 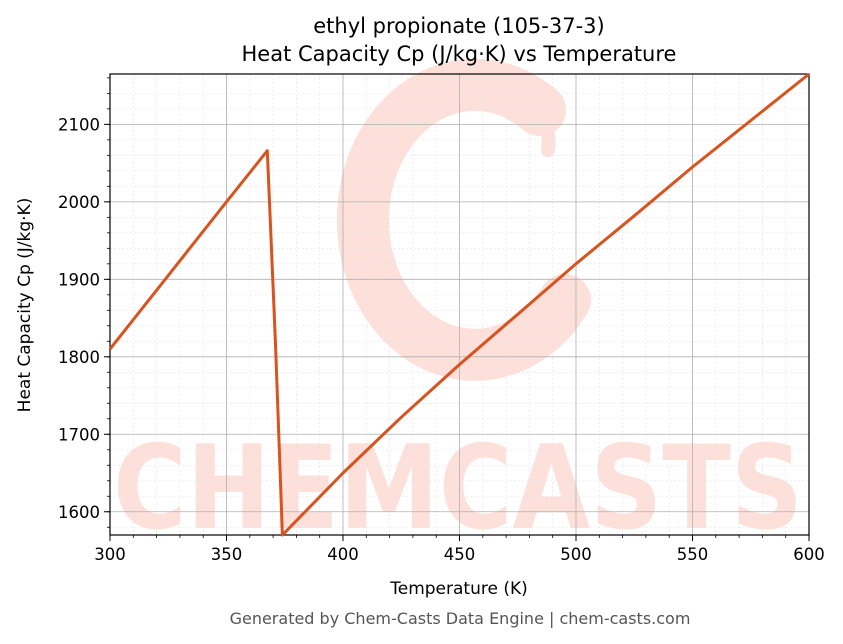 I want to click on x-tick-label: 400, so click(x=343, y=554).